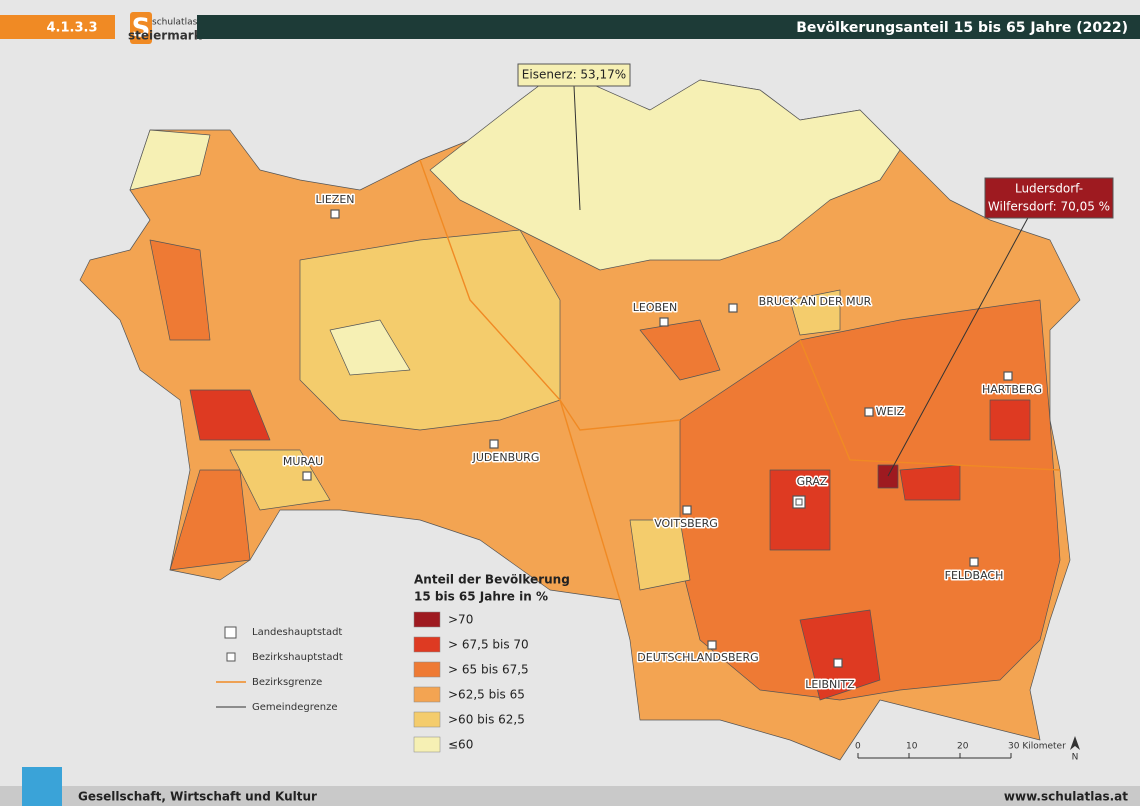 The width and height of the screenshot is (1140, 806). What do you see at coordinates (297, 657) in the screenshot?
I see `symbol-label: Bezirkshauptstadt` at bounding box center [297, 657].